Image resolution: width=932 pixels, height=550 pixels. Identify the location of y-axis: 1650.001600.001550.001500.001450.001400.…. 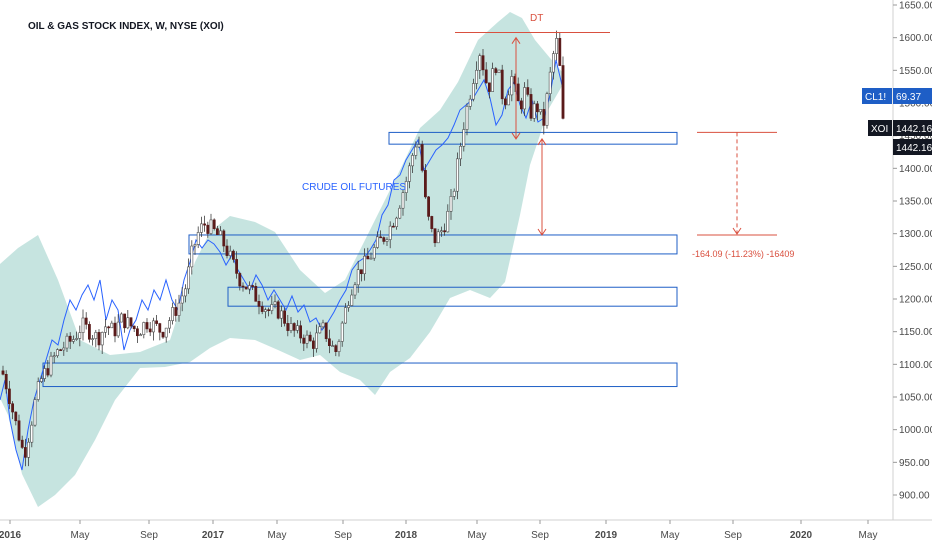
(912, 260).